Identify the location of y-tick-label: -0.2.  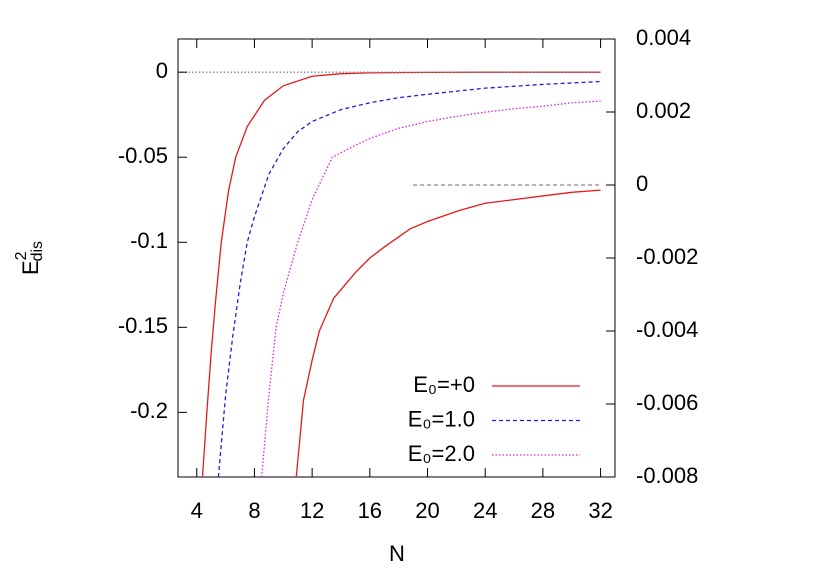
(149, 410).